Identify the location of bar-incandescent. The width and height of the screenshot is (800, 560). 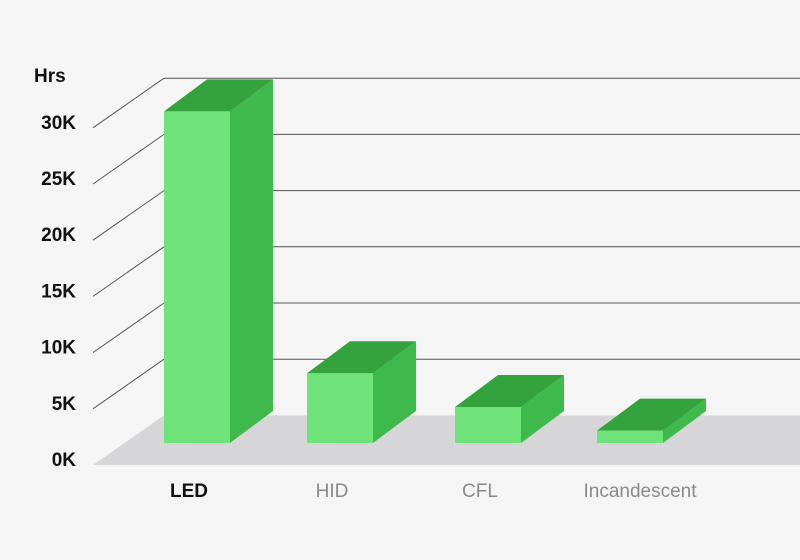
(651, 420).